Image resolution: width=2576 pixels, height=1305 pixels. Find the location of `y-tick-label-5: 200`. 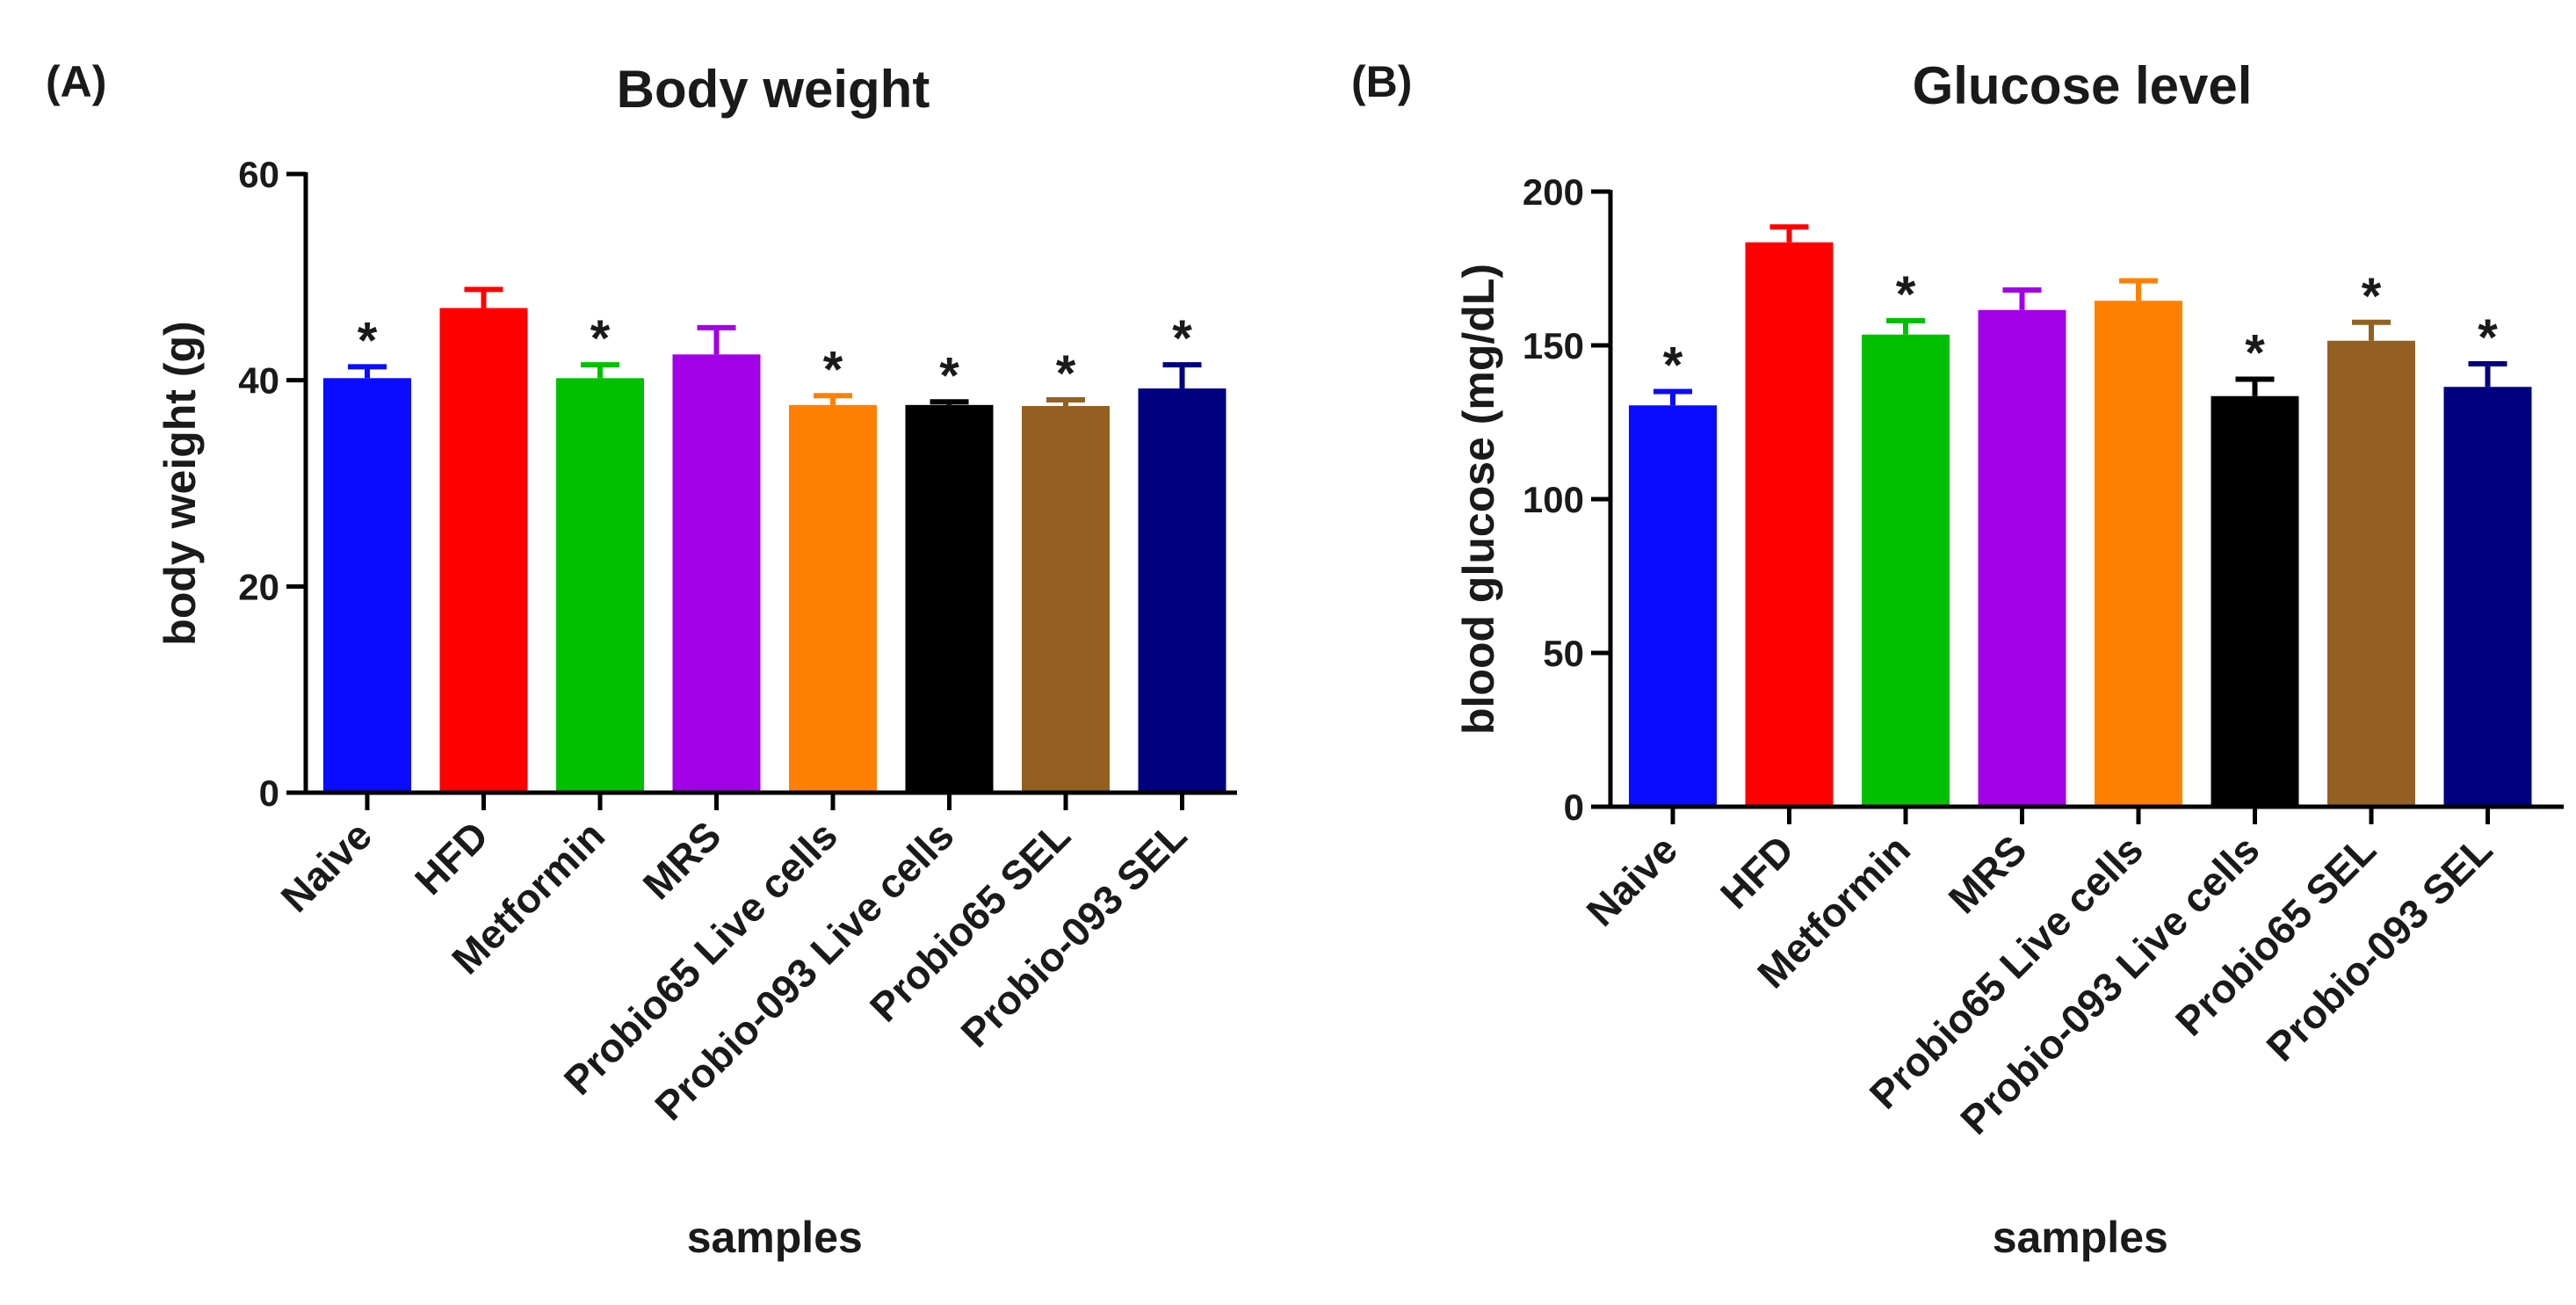

y-tick-label-5: 200 is located at coordinates (1553, 192).